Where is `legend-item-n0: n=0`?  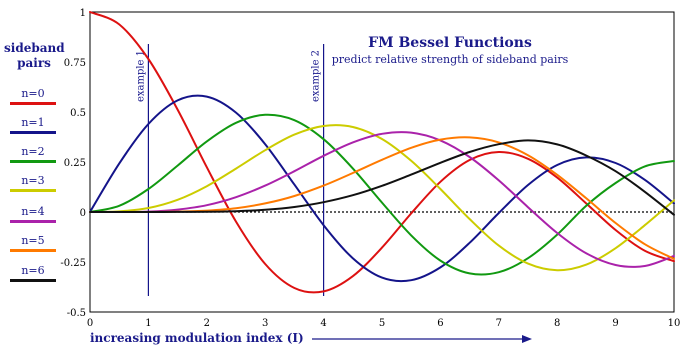 legend-item-n0: n=0 is located at coordinates (33, 96).